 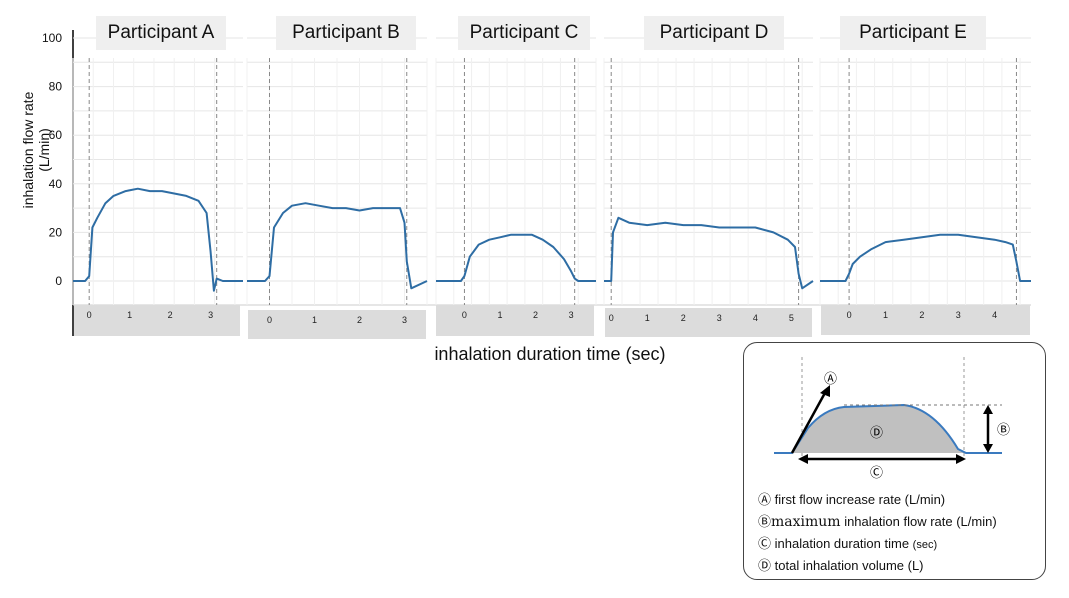 I want to click on legend-text-d: total inhalation volume (L), so click(x=849, y=565).